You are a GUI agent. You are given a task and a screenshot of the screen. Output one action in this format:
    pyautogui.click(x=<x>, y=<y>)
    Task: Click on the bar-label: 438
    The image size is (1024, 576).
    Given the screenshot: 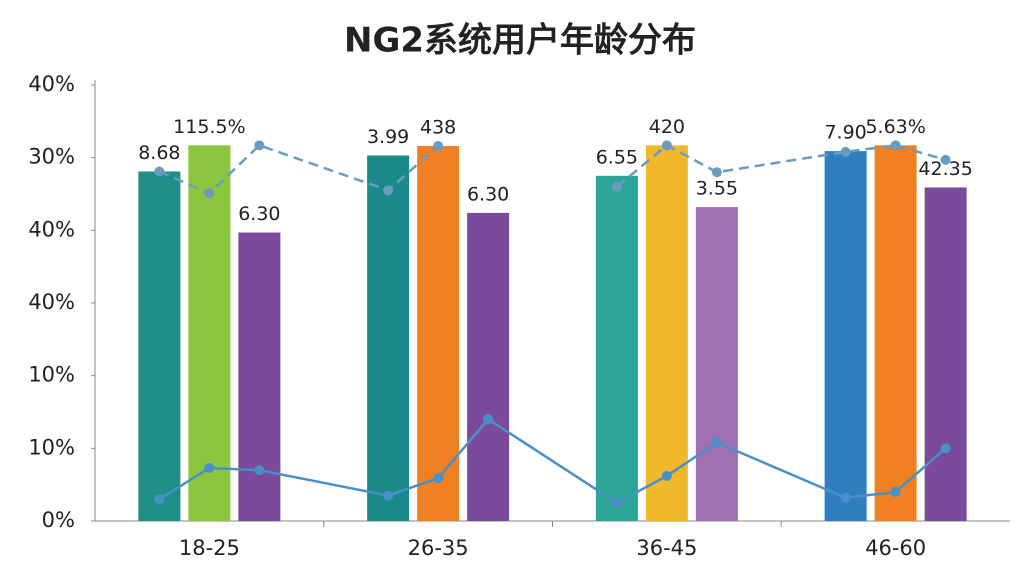 What is the action you would take?
    pyautogui.click(x=438, y=128)
    